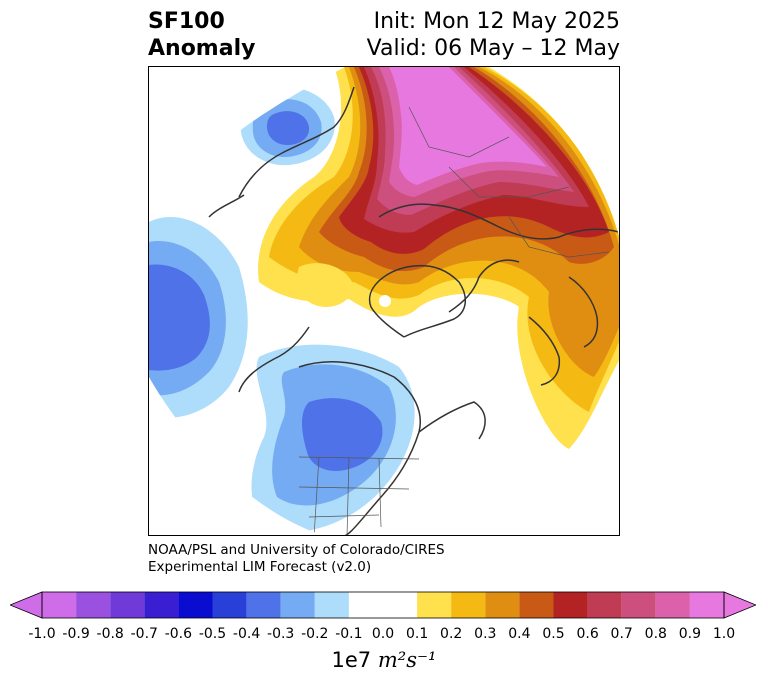 This screenshot has width=768, height=688. I want to click on colorbar-tick-label: 1.0, so click(724, 634).